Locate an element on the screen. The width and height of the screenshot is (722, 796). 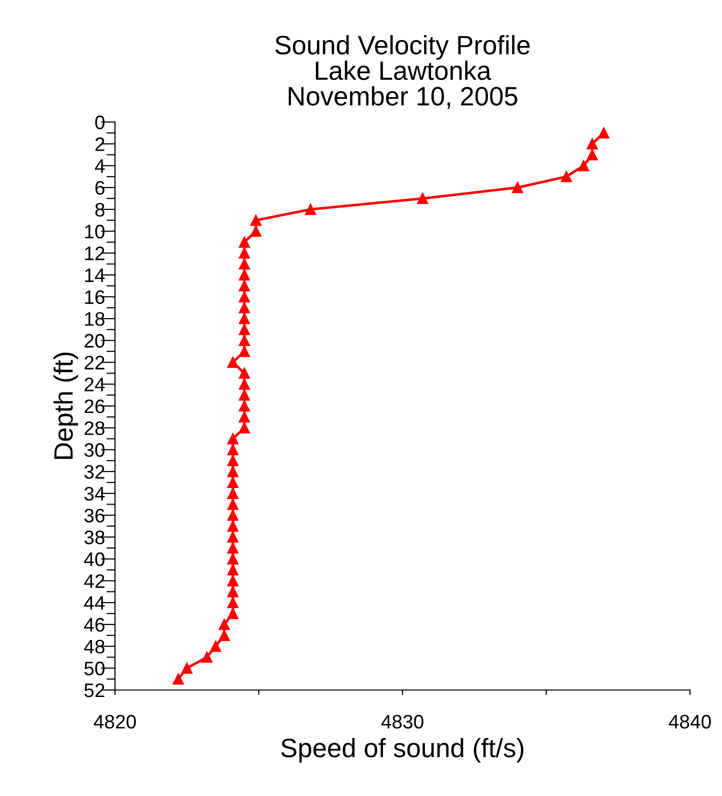
x-tick-label: 4830 is located at coordinates (402, 721).